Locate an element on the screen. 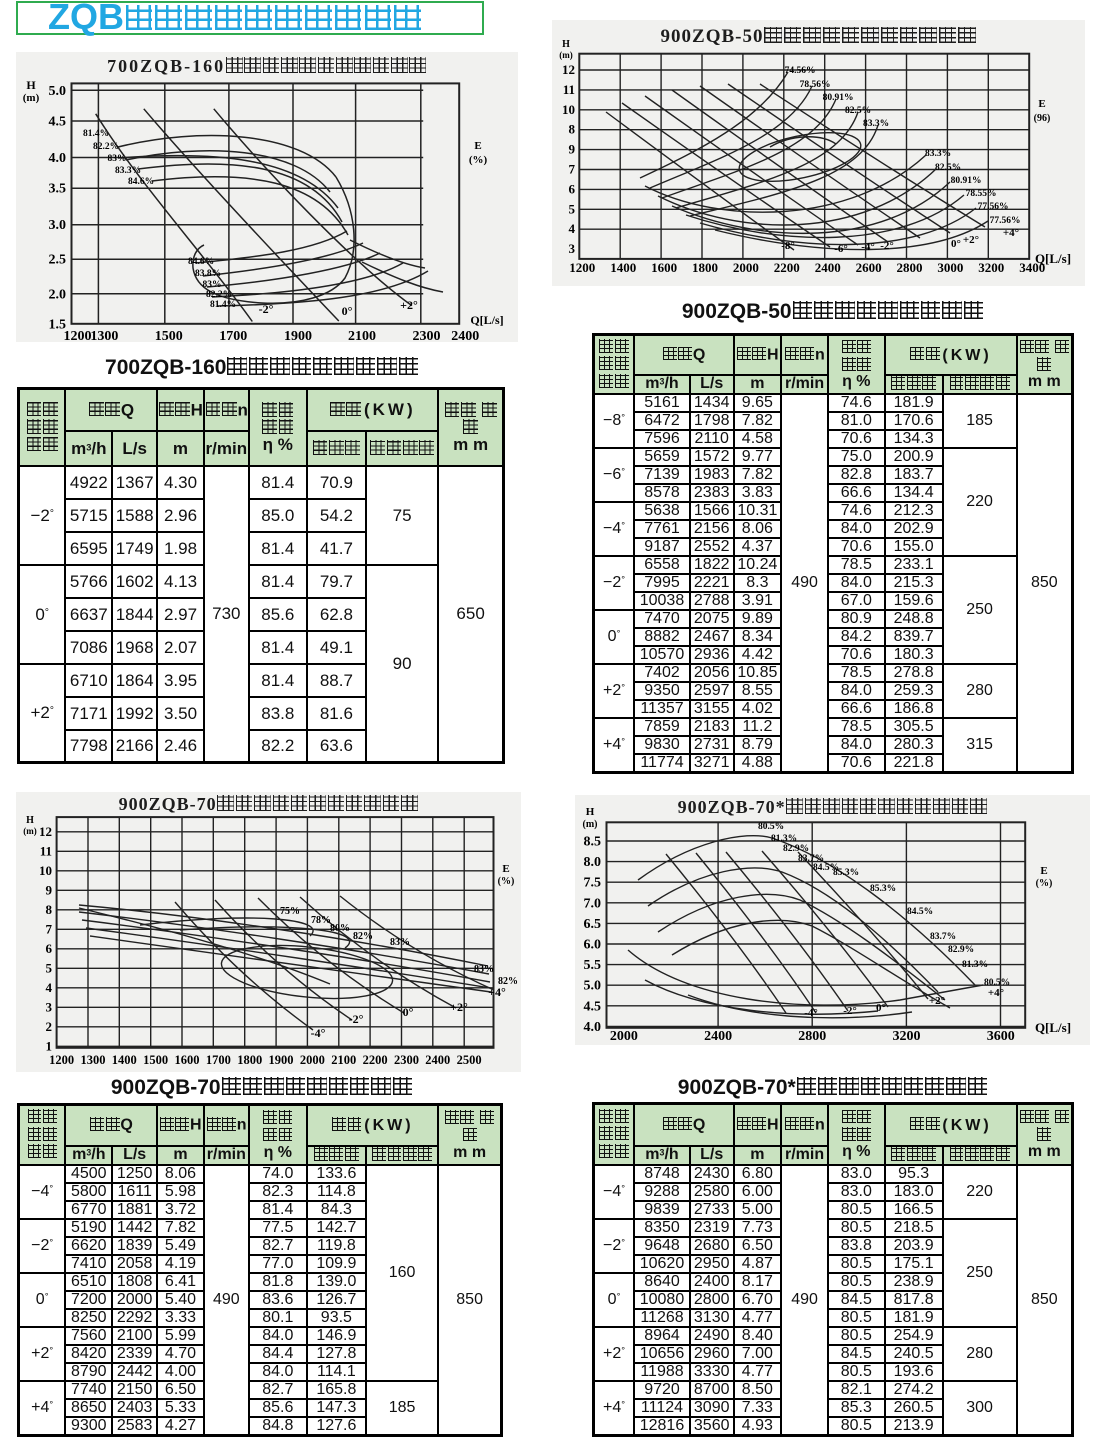  svg-text: 1 is located at coordinates (49, 1045).